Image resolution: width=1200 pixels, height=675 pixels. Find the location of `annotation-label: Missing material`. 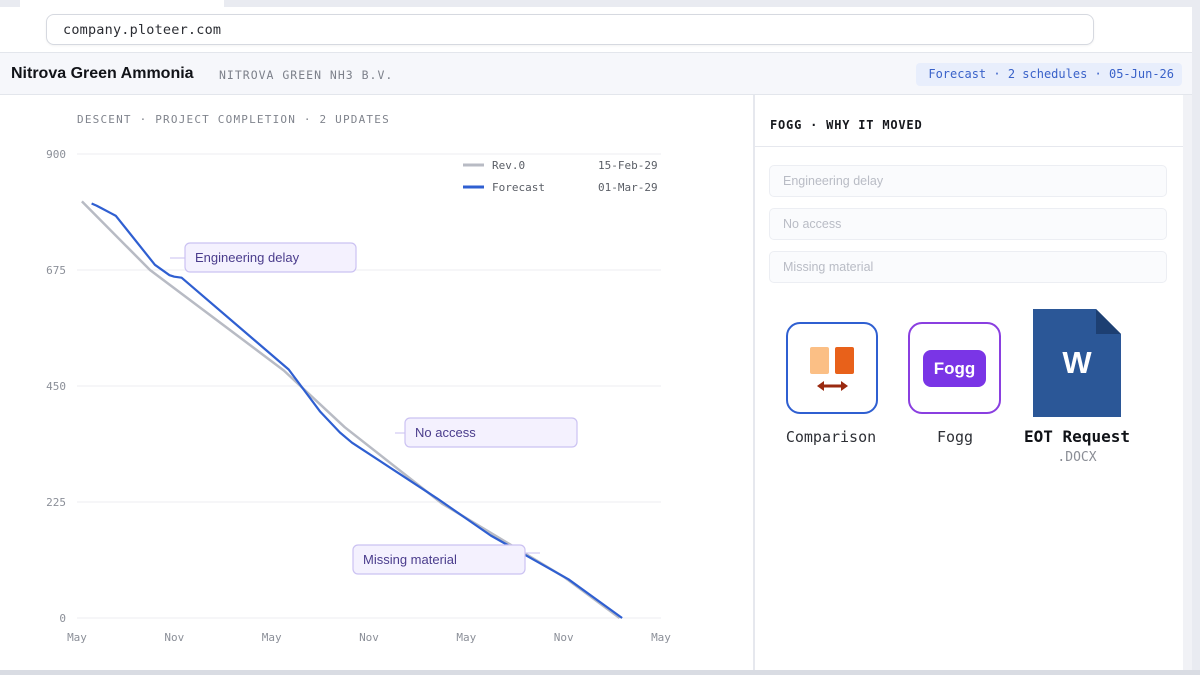

annotation-label: Missing material is located at coordinates (410, 559).